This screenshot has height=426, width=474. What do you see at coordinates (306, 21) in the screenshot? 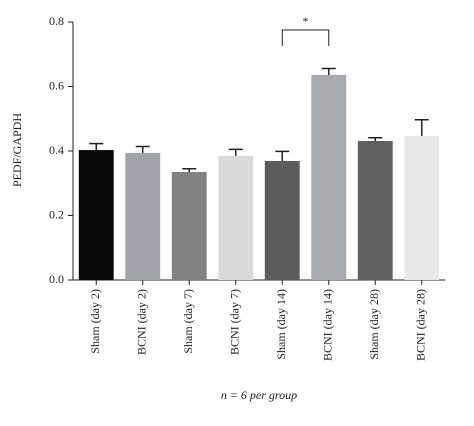
I see `significance-marker: *` at bounding box center [306, 21].